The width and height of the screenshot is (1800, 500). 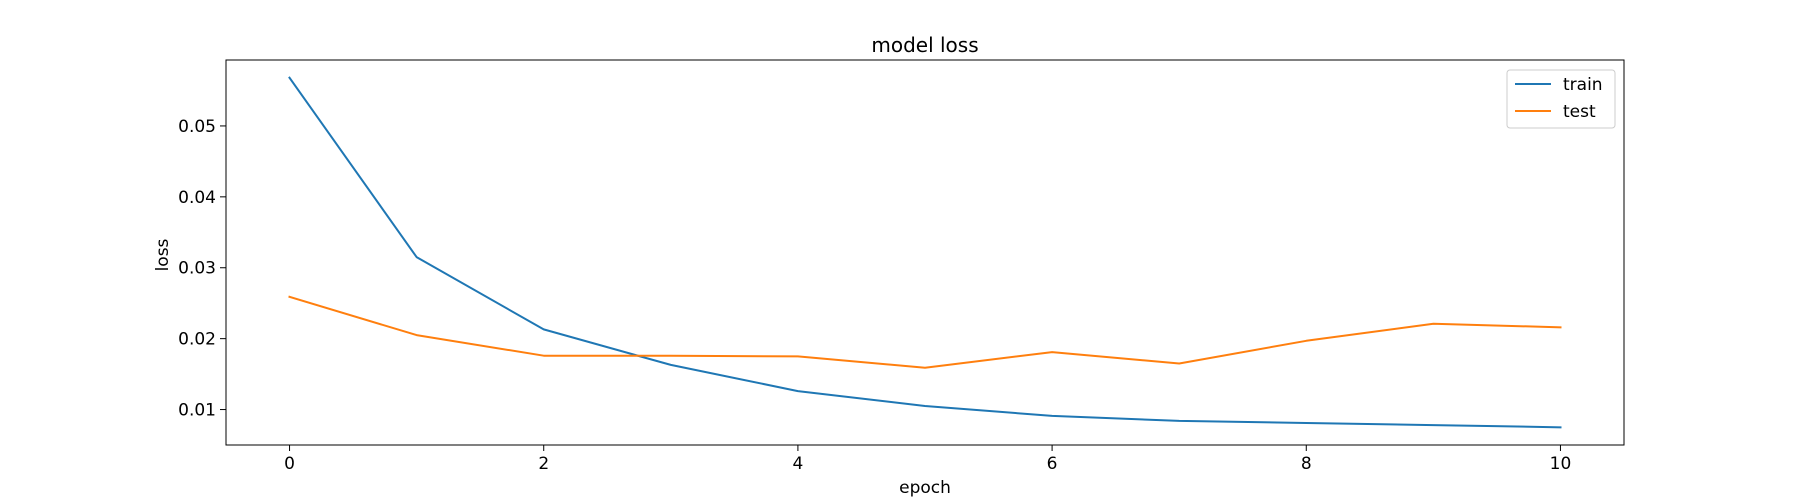 I want to click on legend: train test, so click(x=1561, y=99).